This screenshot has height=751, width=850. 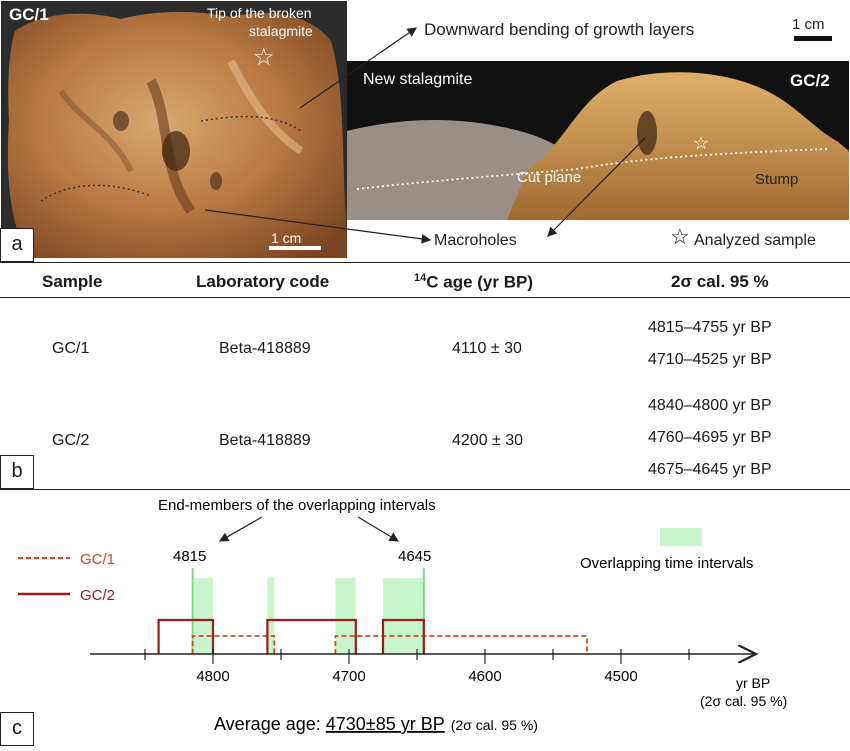 What do you see at coordinates (297, 505) in the screenshot?
I see `end-members-label: End-members of the overlapping intervals` at bounding box center [297, 505].